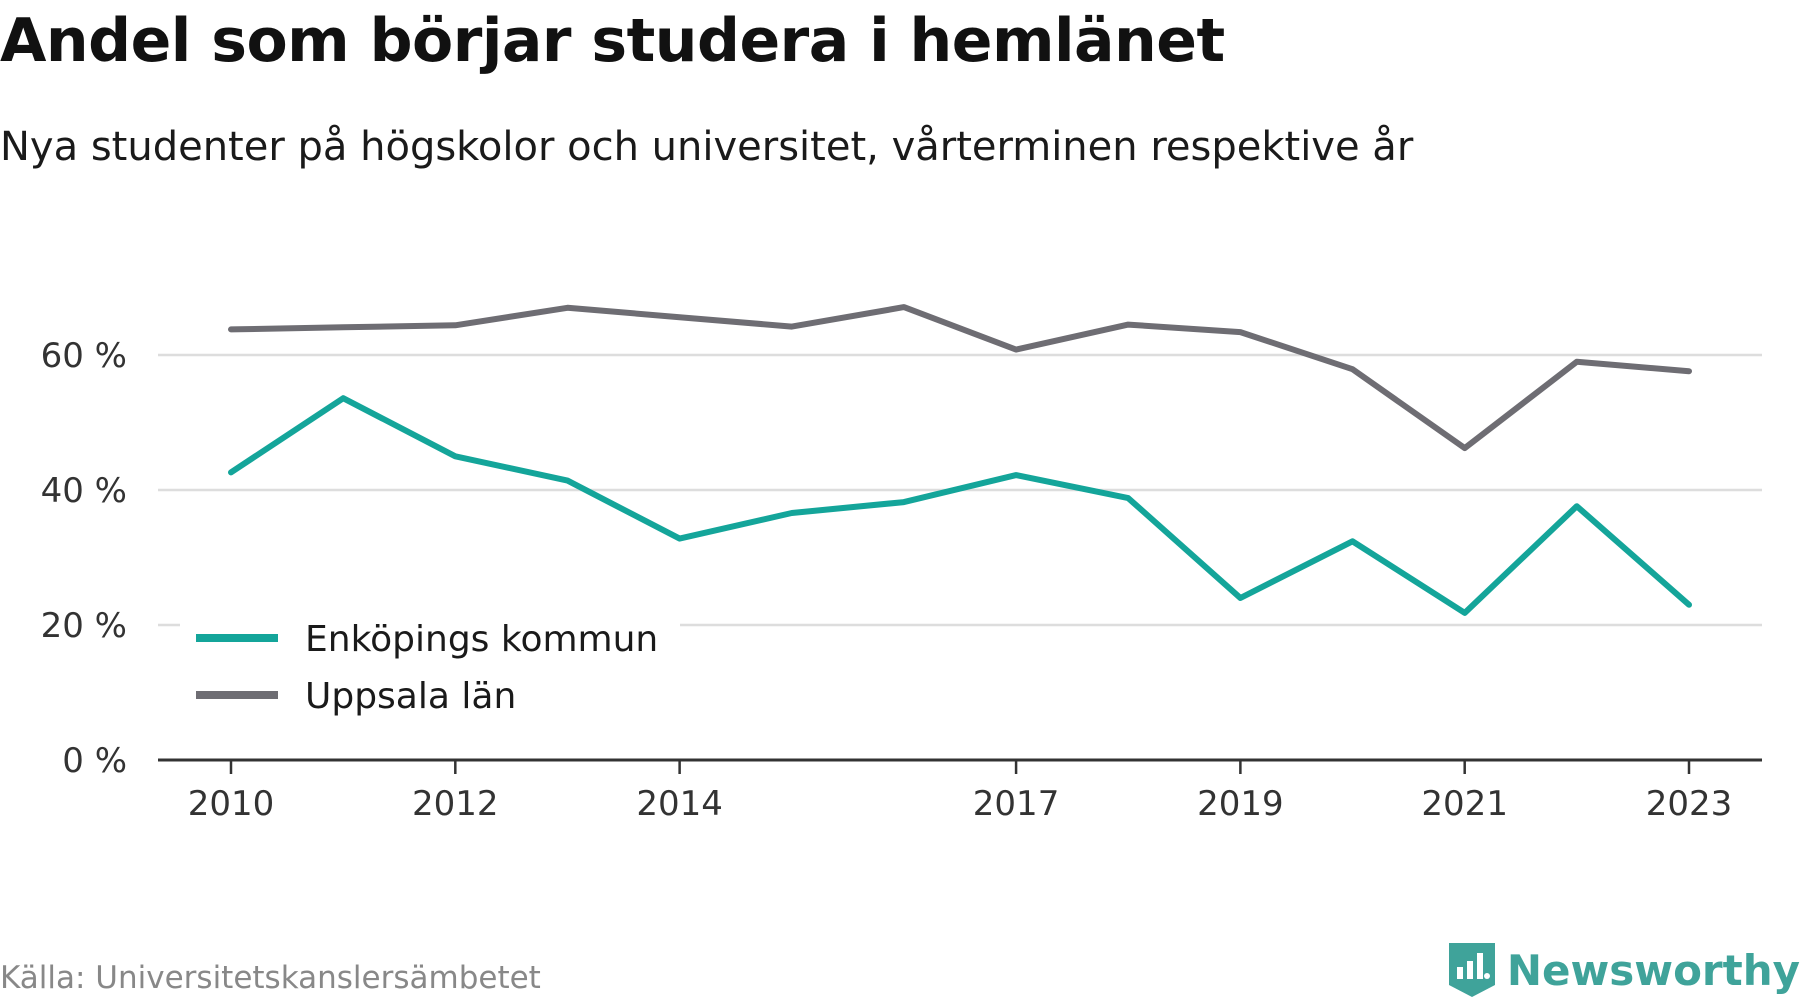 The image size is (1800, 1000). I want to click on series-line, so click(960, 378).